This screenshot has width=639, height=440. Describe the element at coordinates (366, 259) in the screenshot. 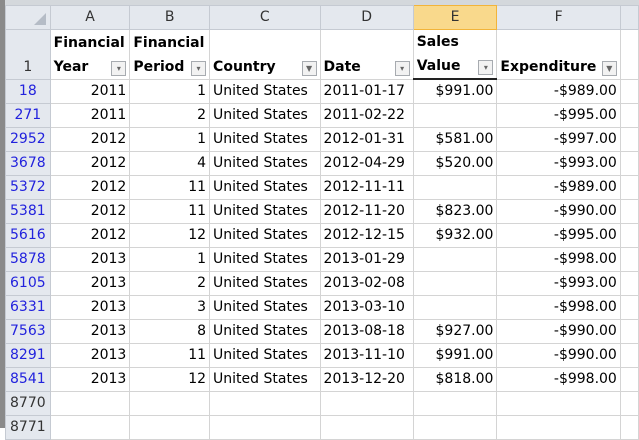

I see `cell-date: 2013-01-29` at that location.